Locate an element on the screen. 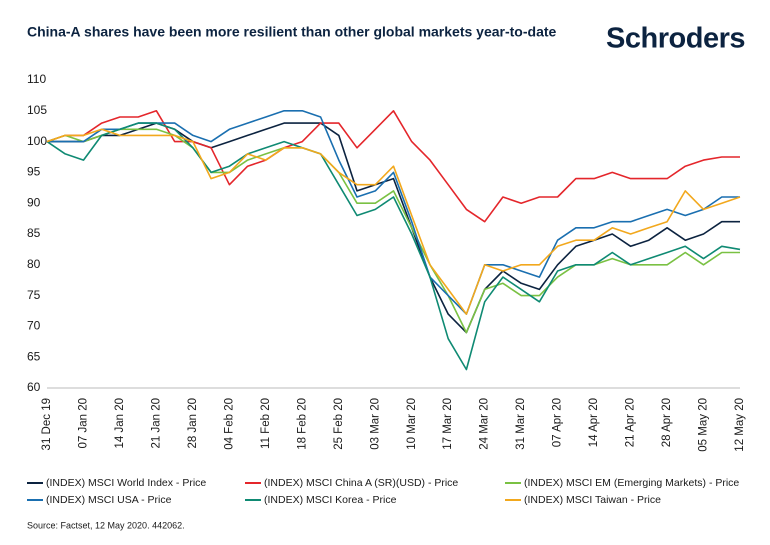  y-tick-label: 65 is located at coordinates (34, 356).